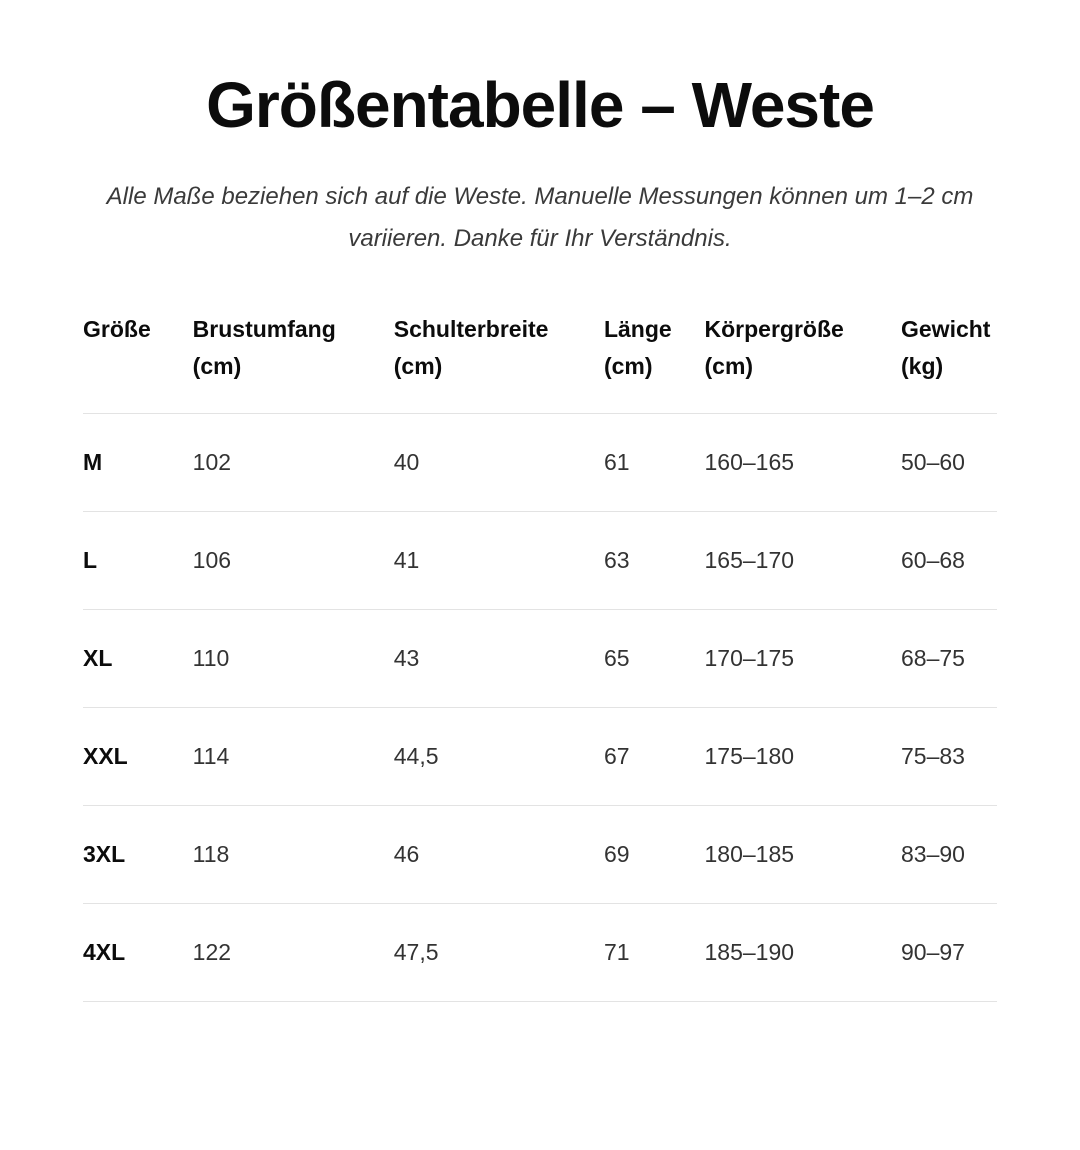 This screenshot has width=1080, height=1150. Describe the element at coordinates (949, 462) in the screenshot. I see `cell-weight: 50–60` at that location.